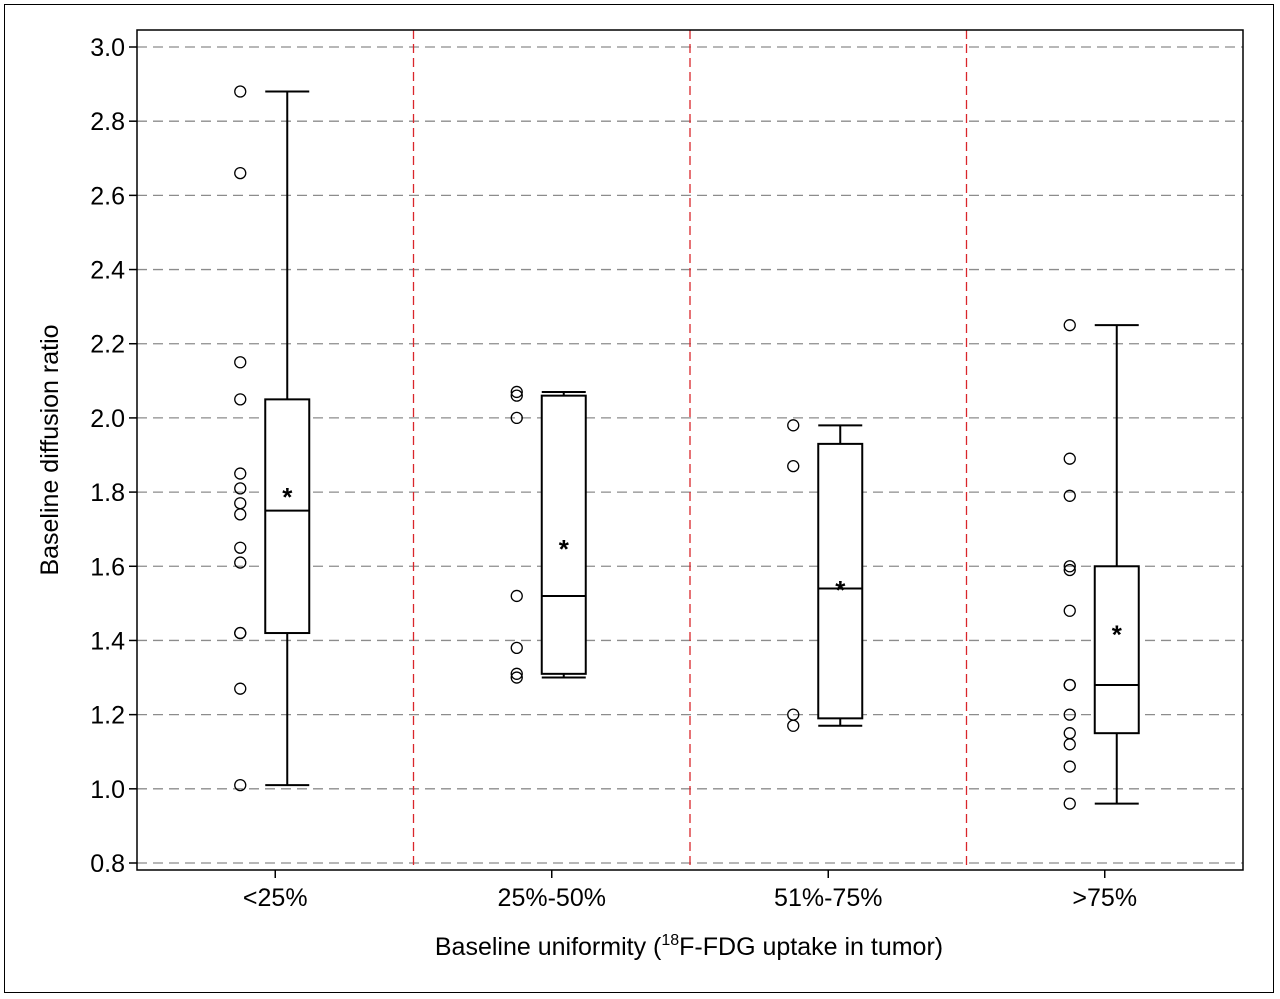 This screenshot has height=999, width=1280. What do you see at coordinates (548, 947) in the screenshot?
I see `x-axis-label-prefix: Baseline uniformity (` at bounding box center [548, 947].